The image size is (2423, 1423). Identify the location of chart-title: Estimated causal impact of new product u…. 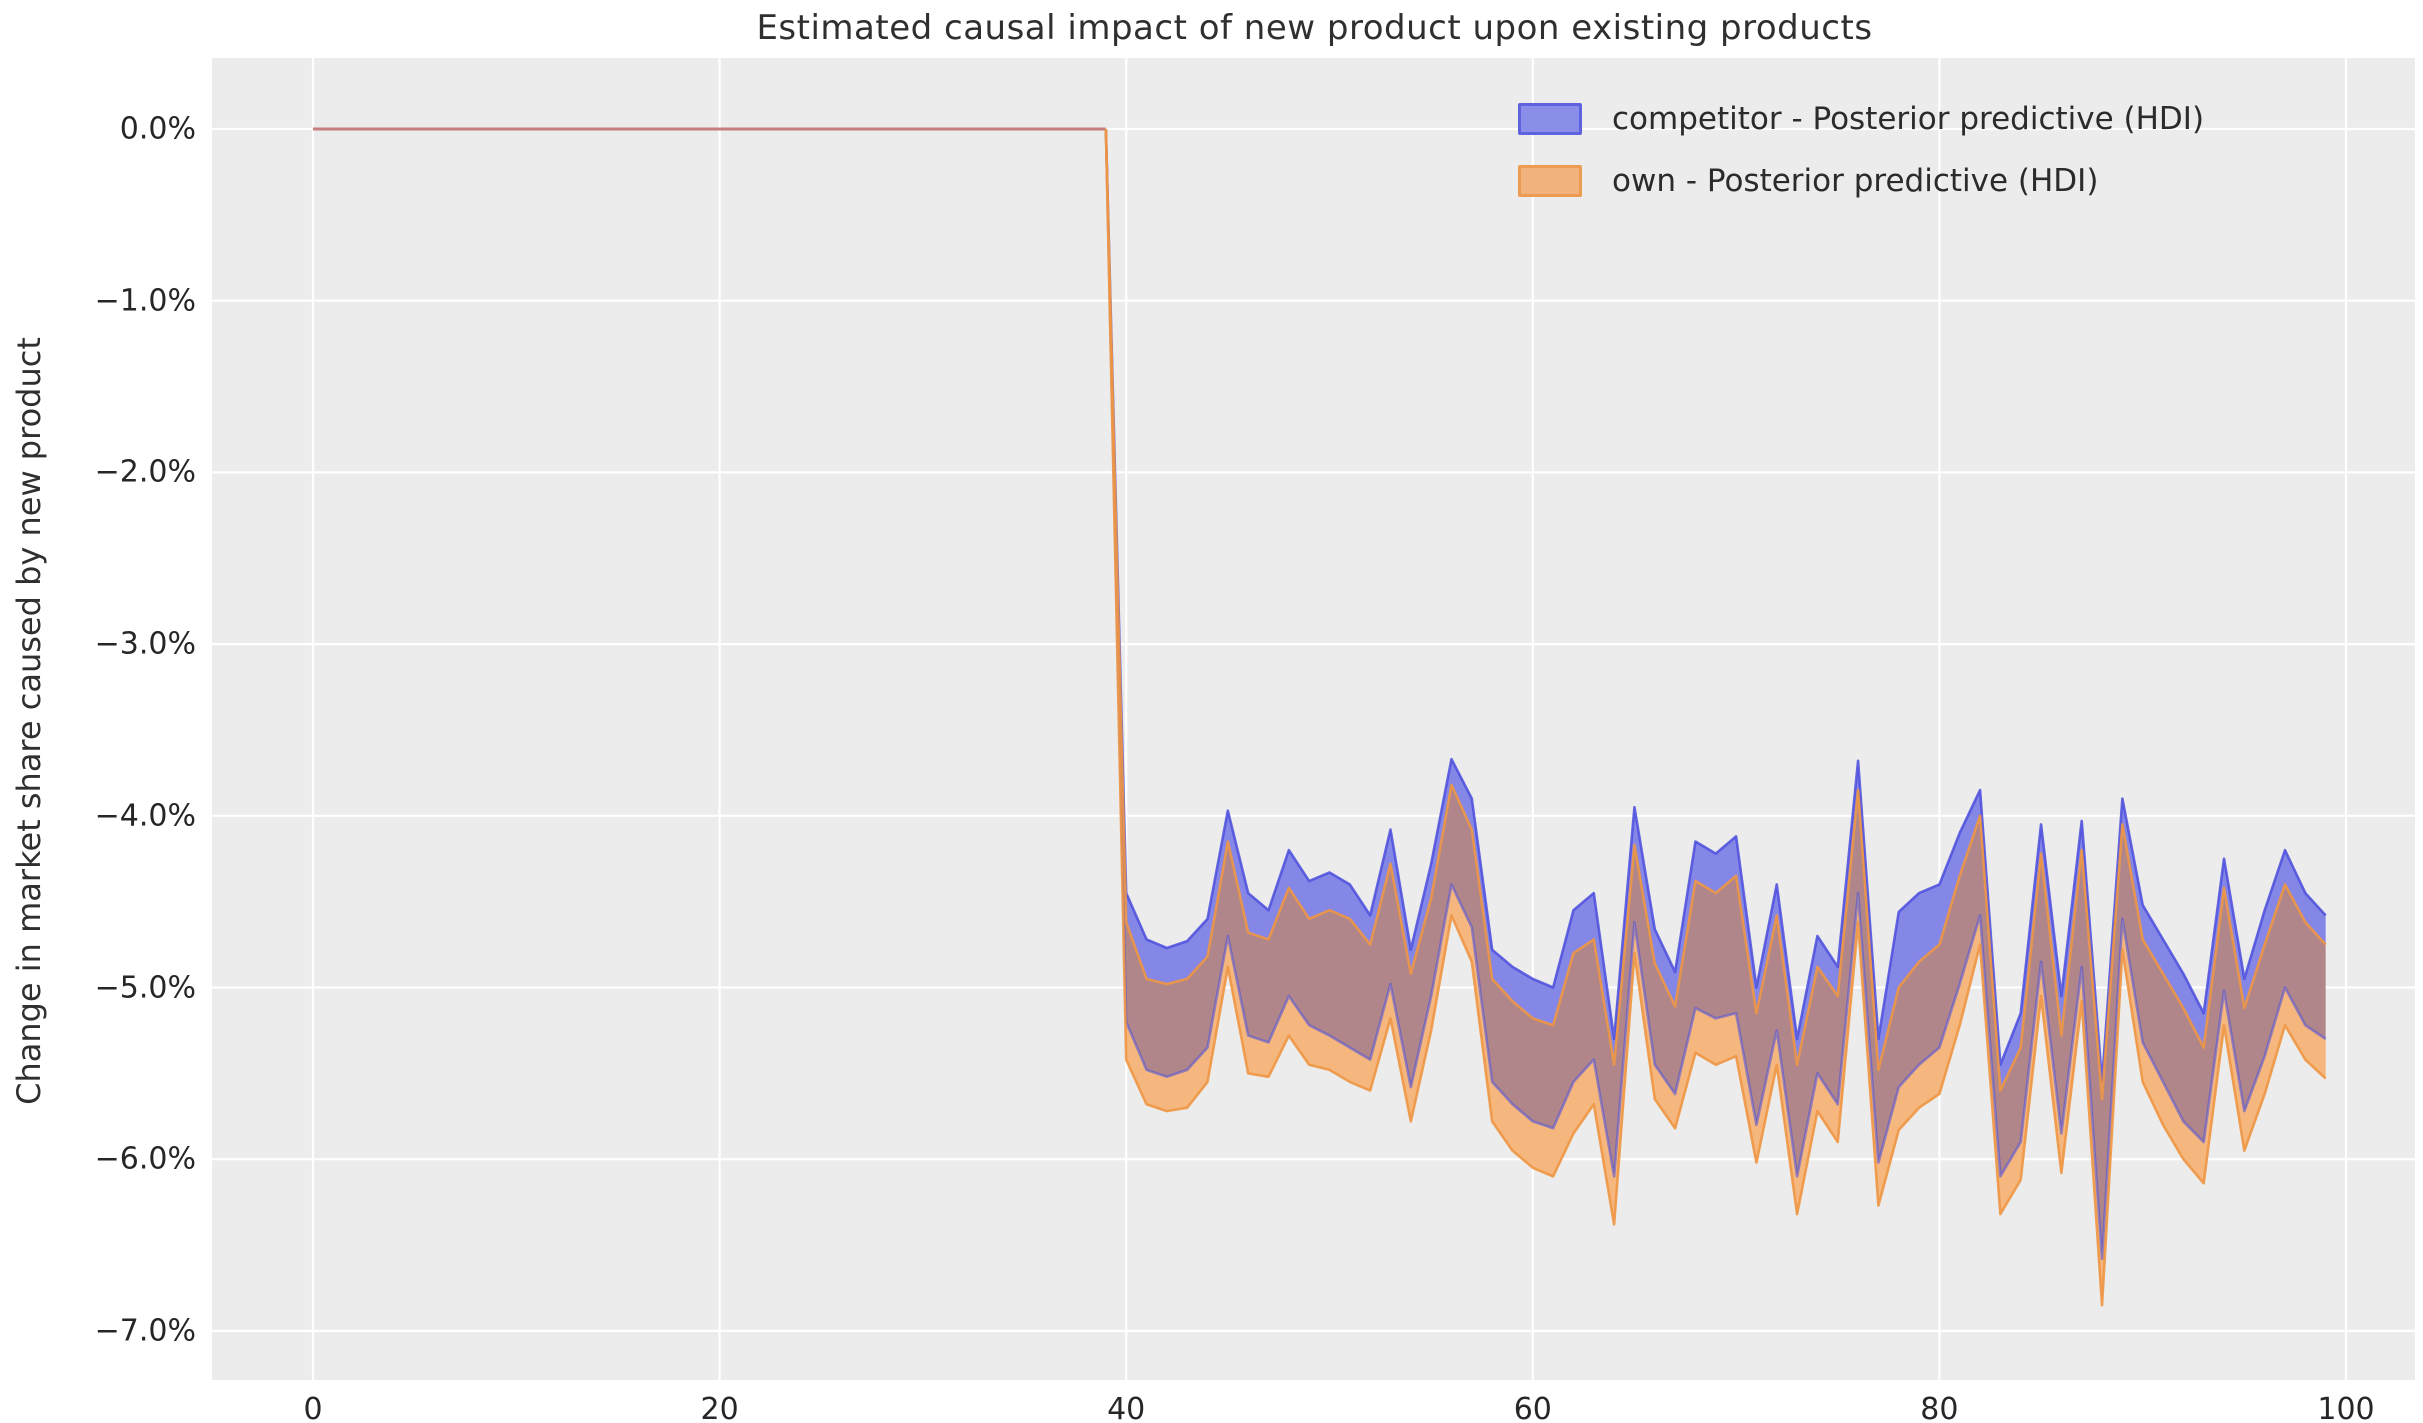
(1314, 28).